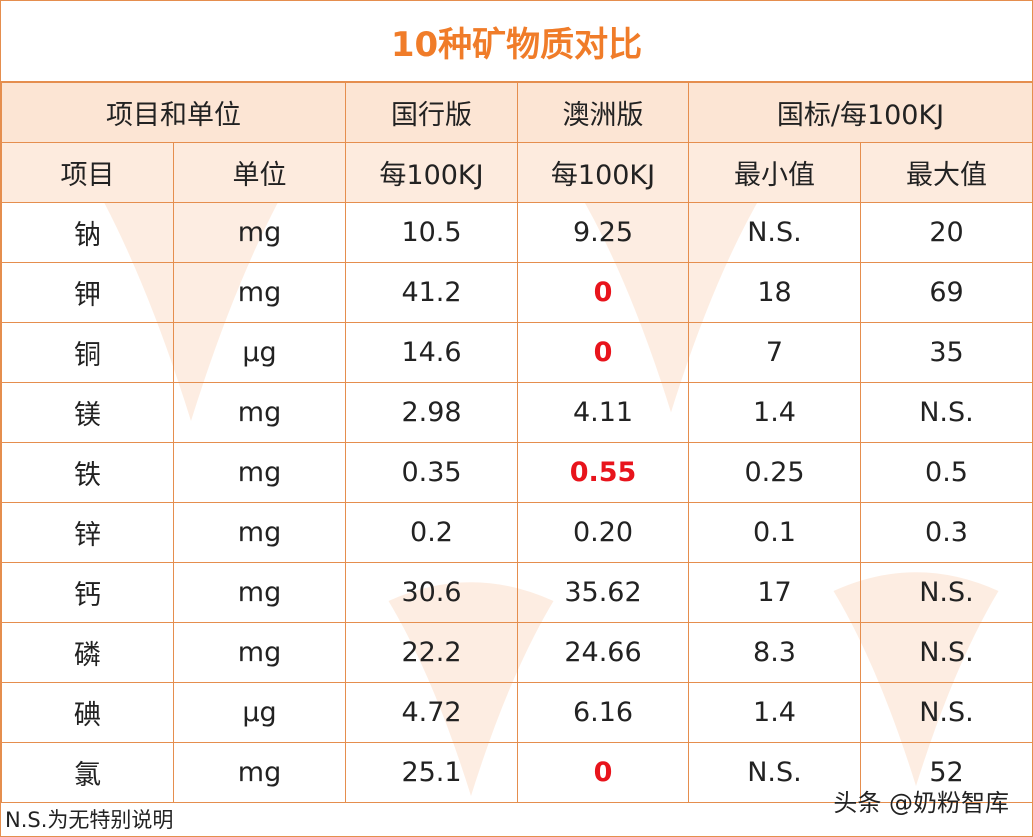  Describe the element at coordinates (946, 352) in the screenshot. I see `cell-max: 35` at that location.